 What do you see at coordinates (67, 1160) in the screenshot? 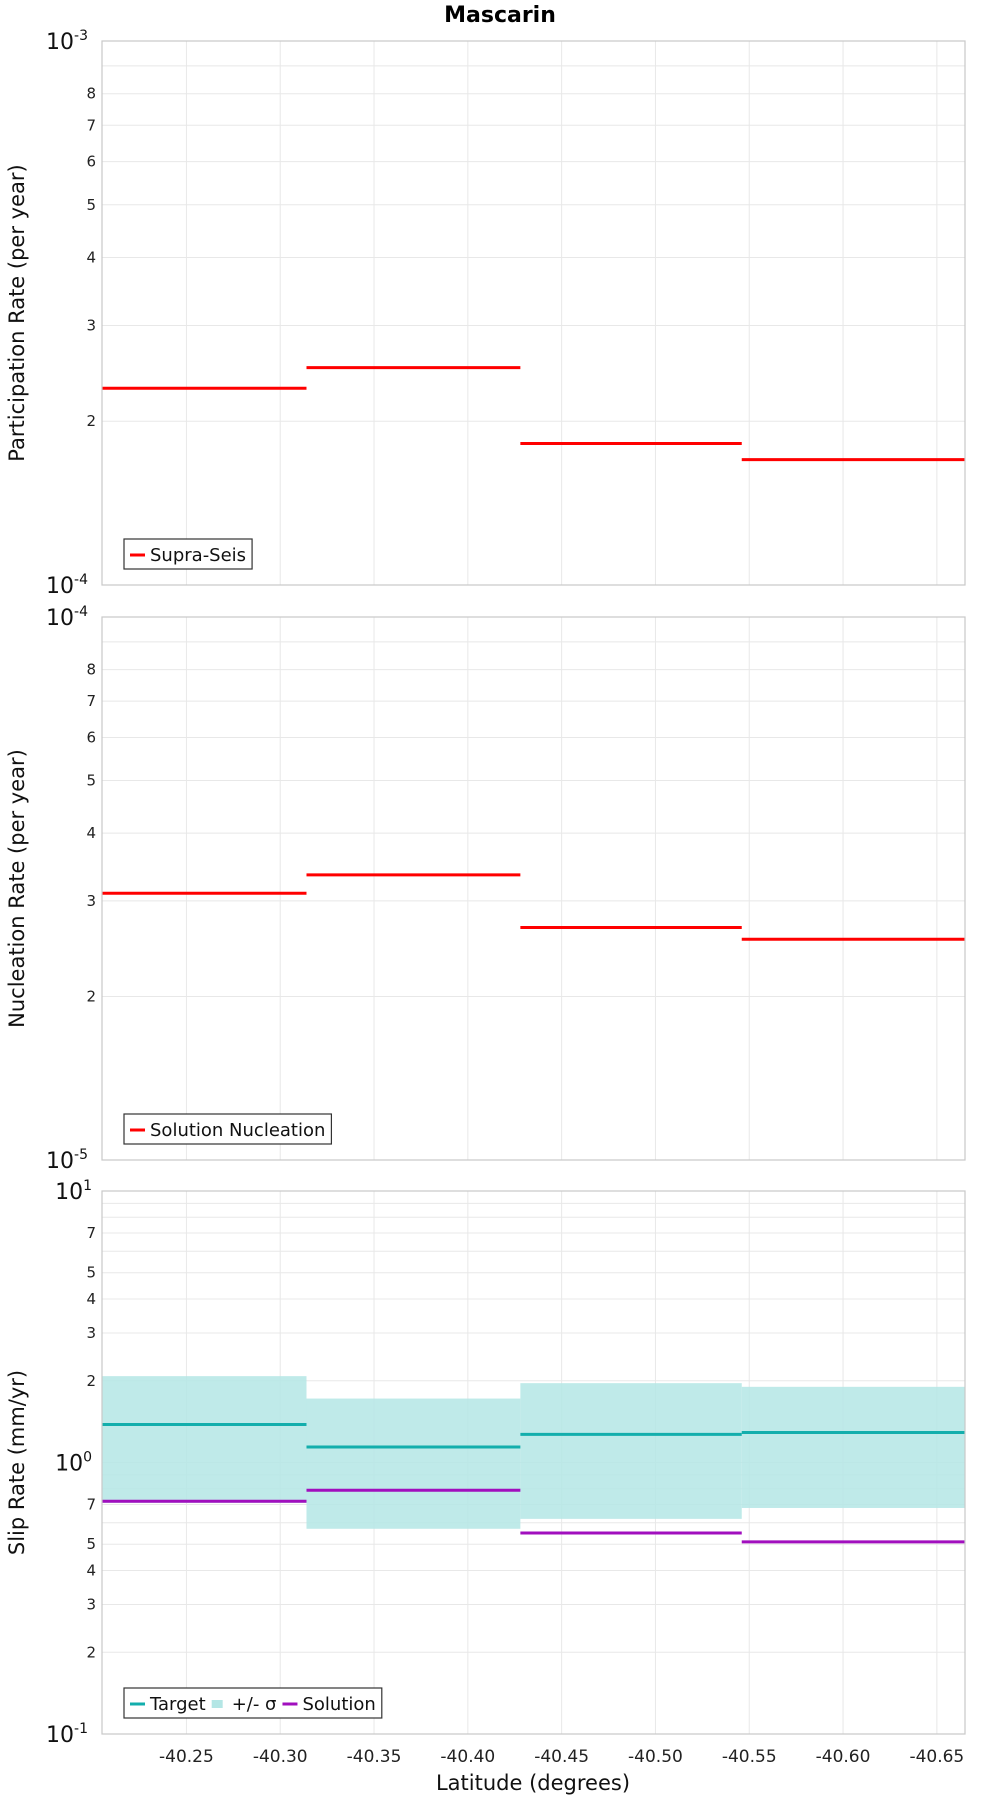
I see `y-major-label: 10-5` at bounding box center [67, 1160].